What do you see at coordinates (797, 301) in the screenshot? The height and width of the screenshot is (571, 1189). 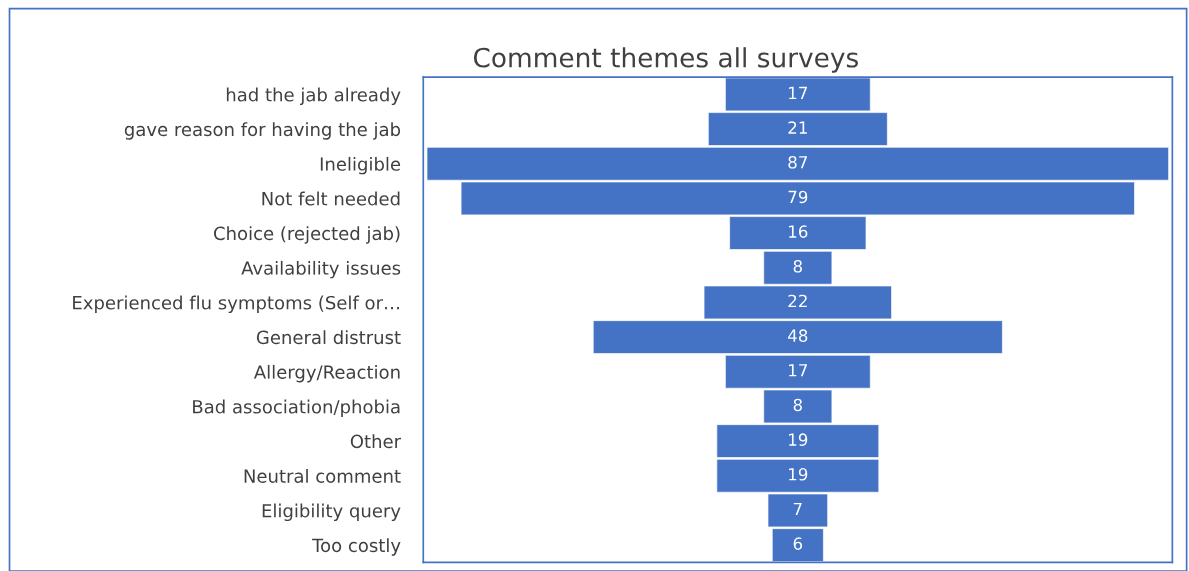 I see `data-label: 22` at bounding box center [797, 301].